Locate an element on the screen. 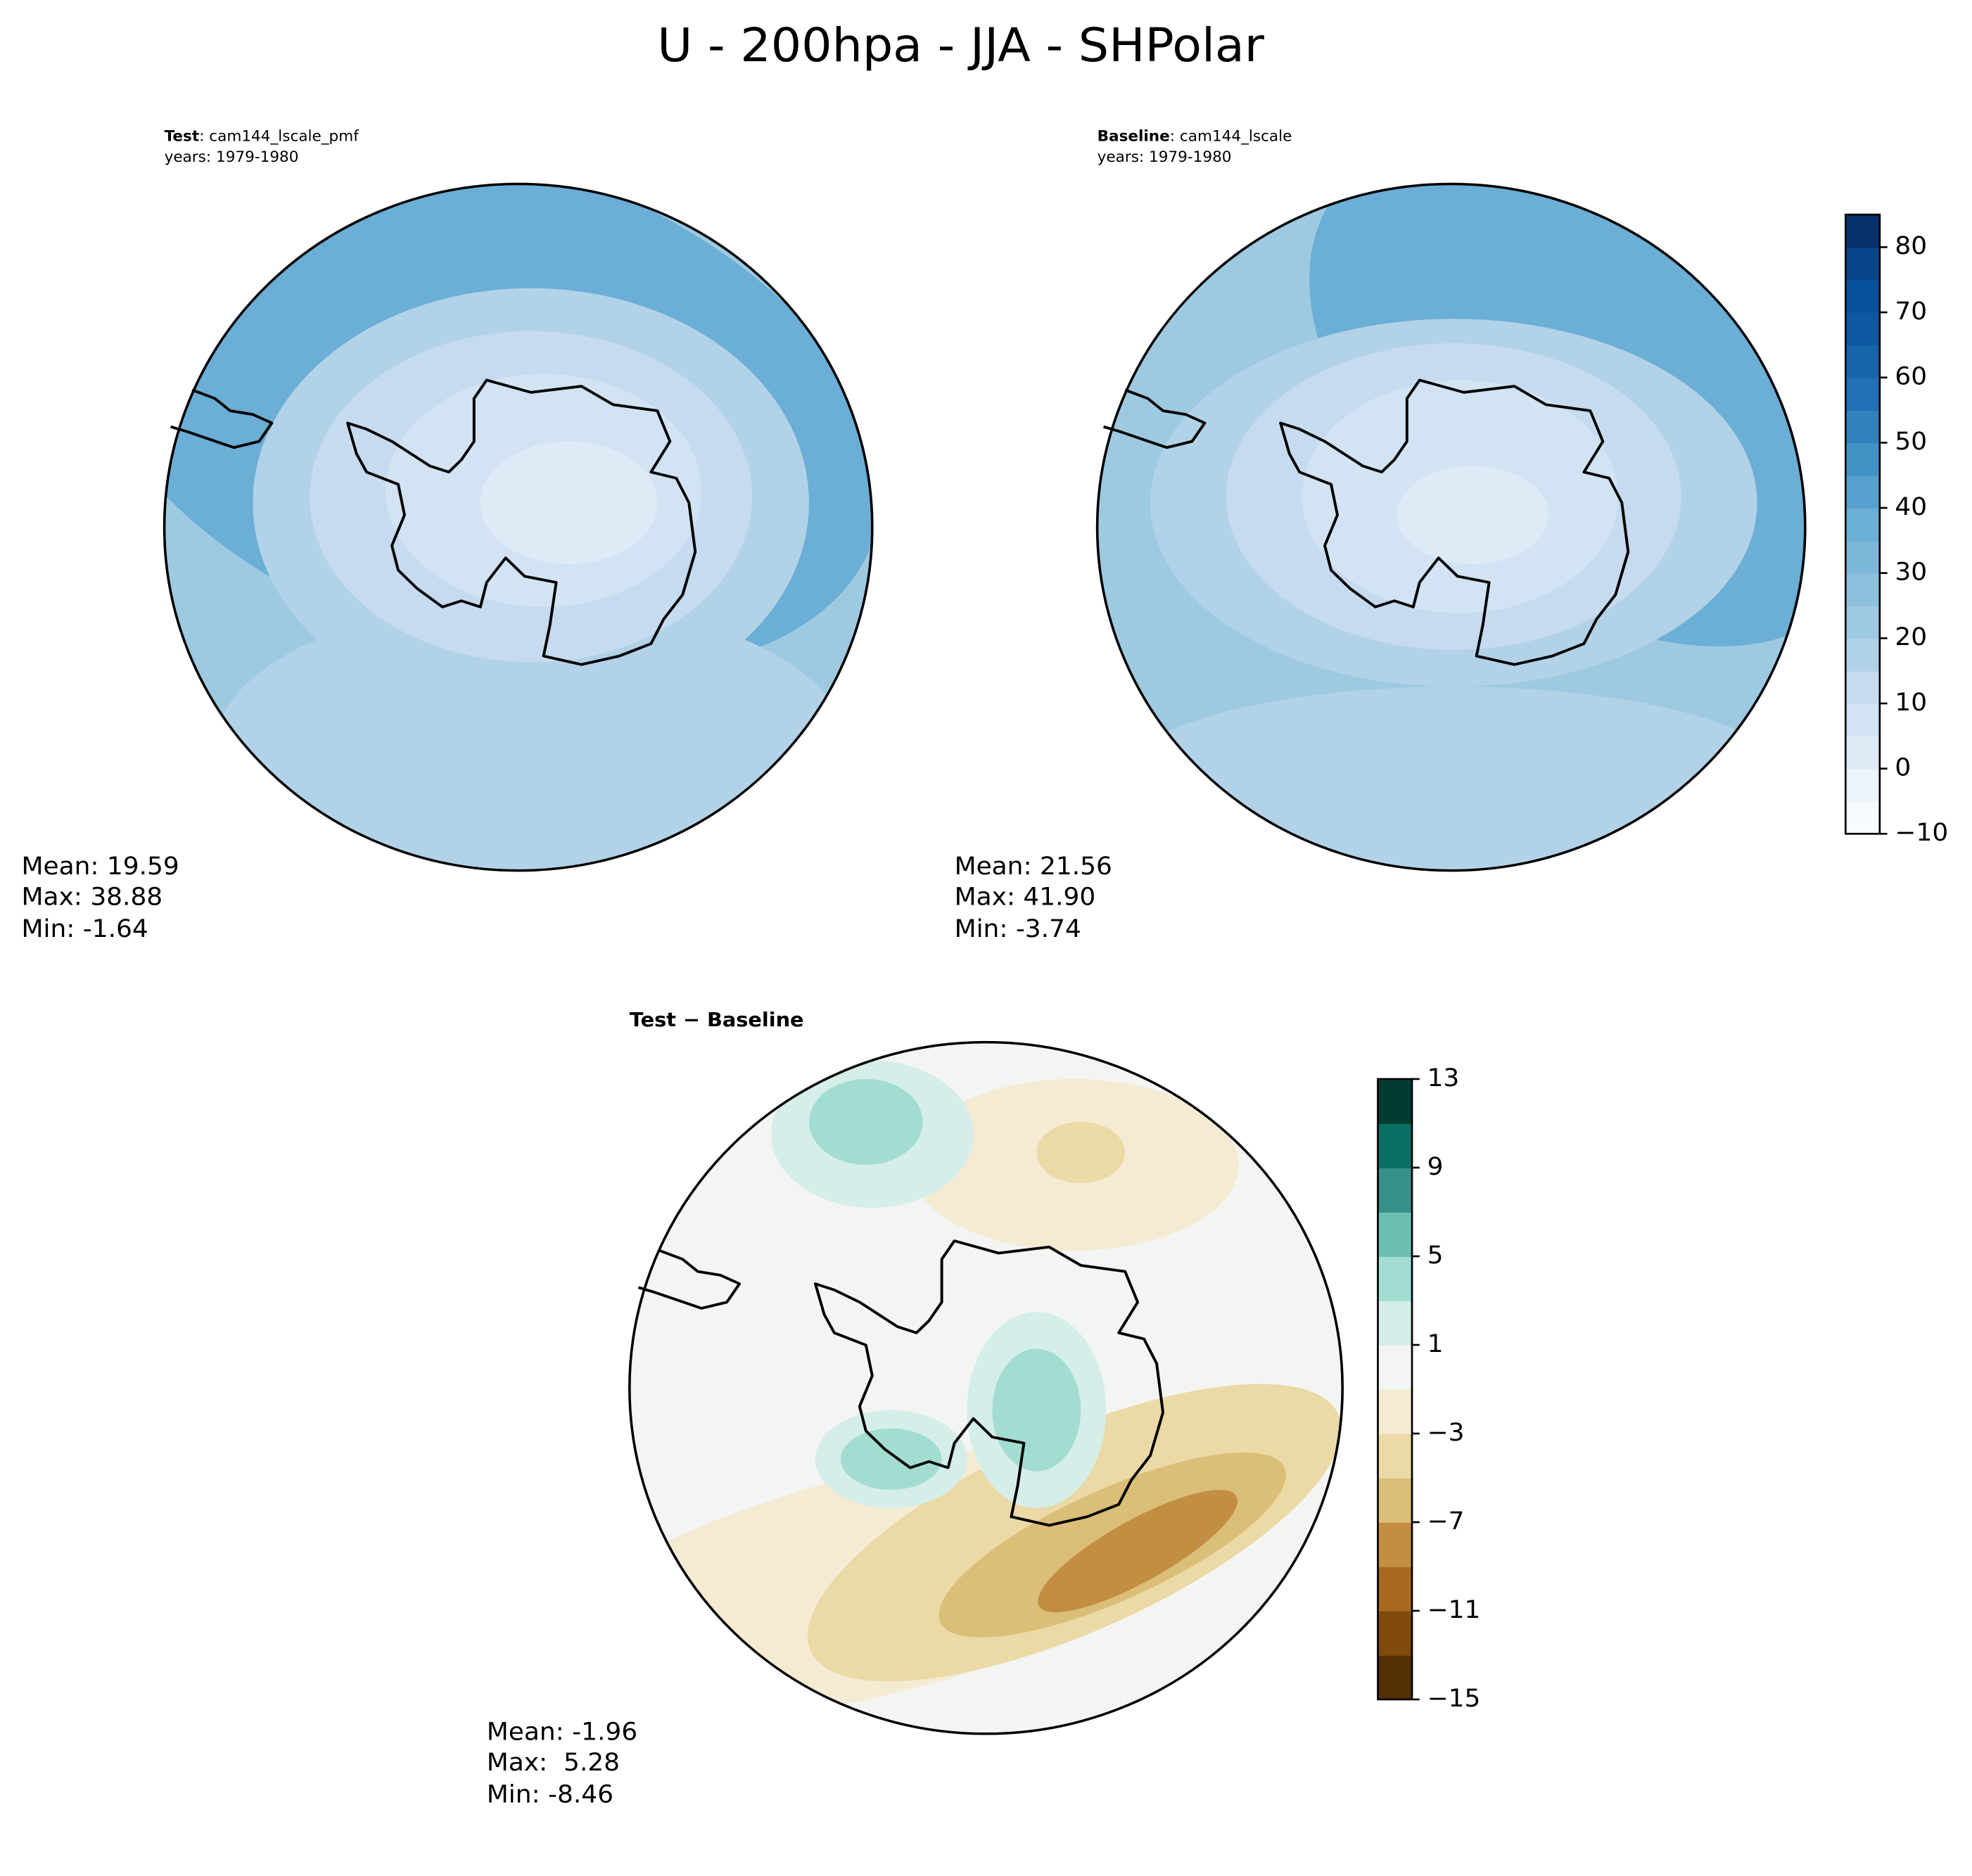 The height and width of the screenshot is (1876, 1972). stat: Min: -3.74 is located at coordinates (1018, 929).